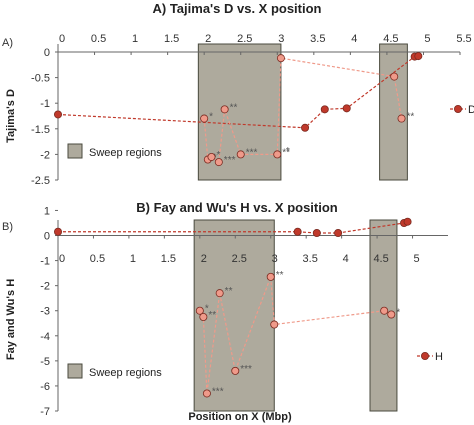 Image resolution: width=474 pixels, height=425 pixels. I want to click on y-tick-label: -3, so click(45, 312).